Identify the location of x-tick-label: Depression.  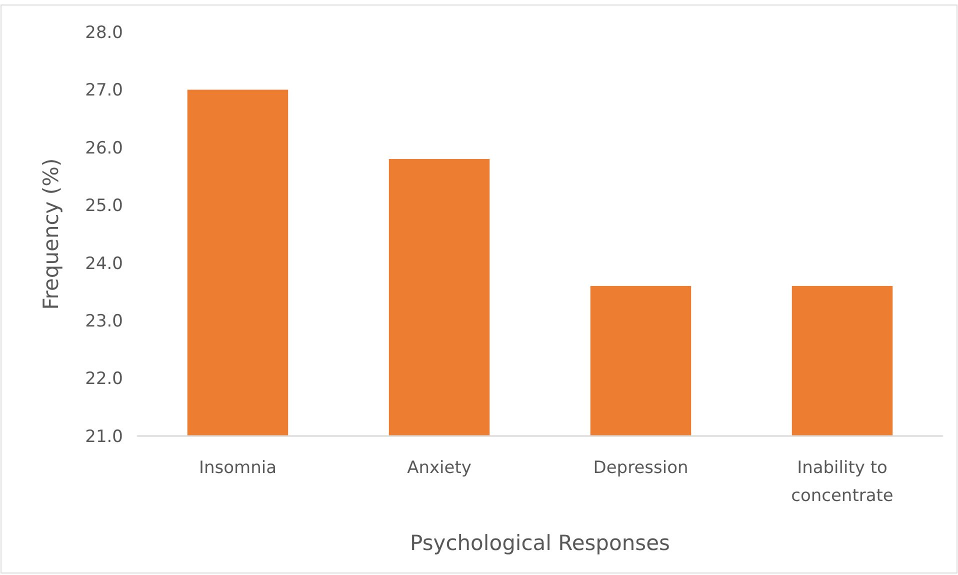
(640, 468).